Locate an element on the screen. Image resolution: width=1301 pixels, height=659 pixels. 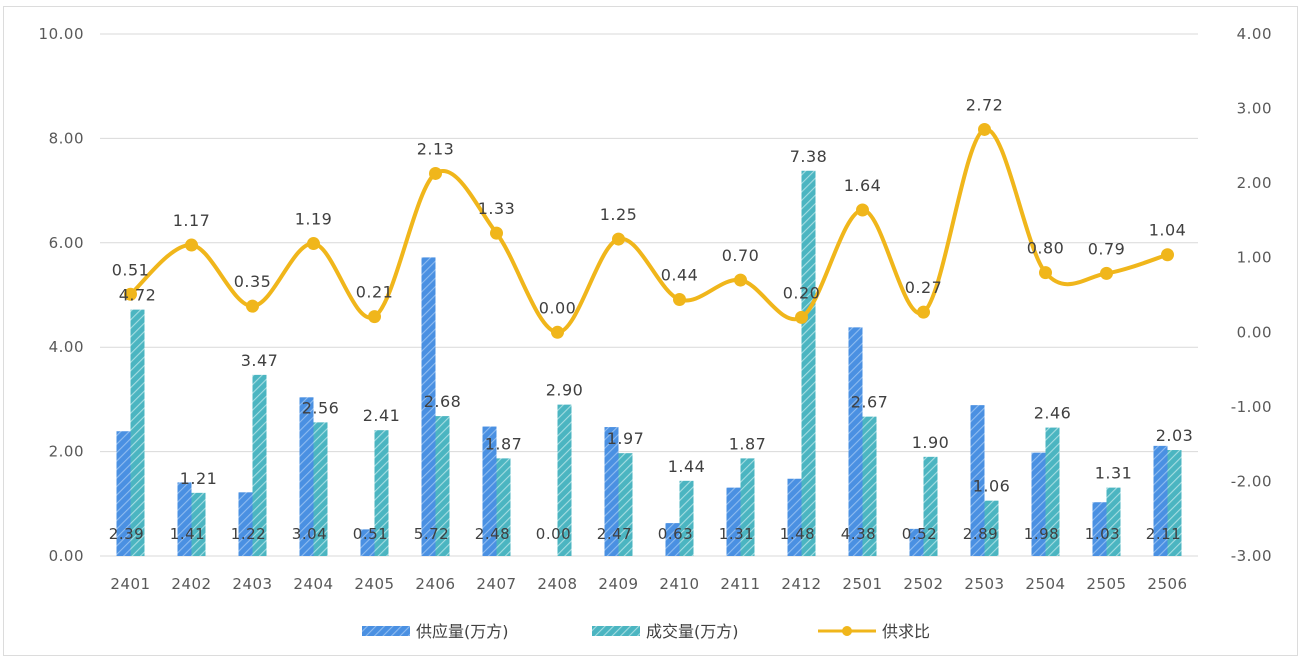
right-tick-label: 0.00 is located at coordinates (1254, 332).